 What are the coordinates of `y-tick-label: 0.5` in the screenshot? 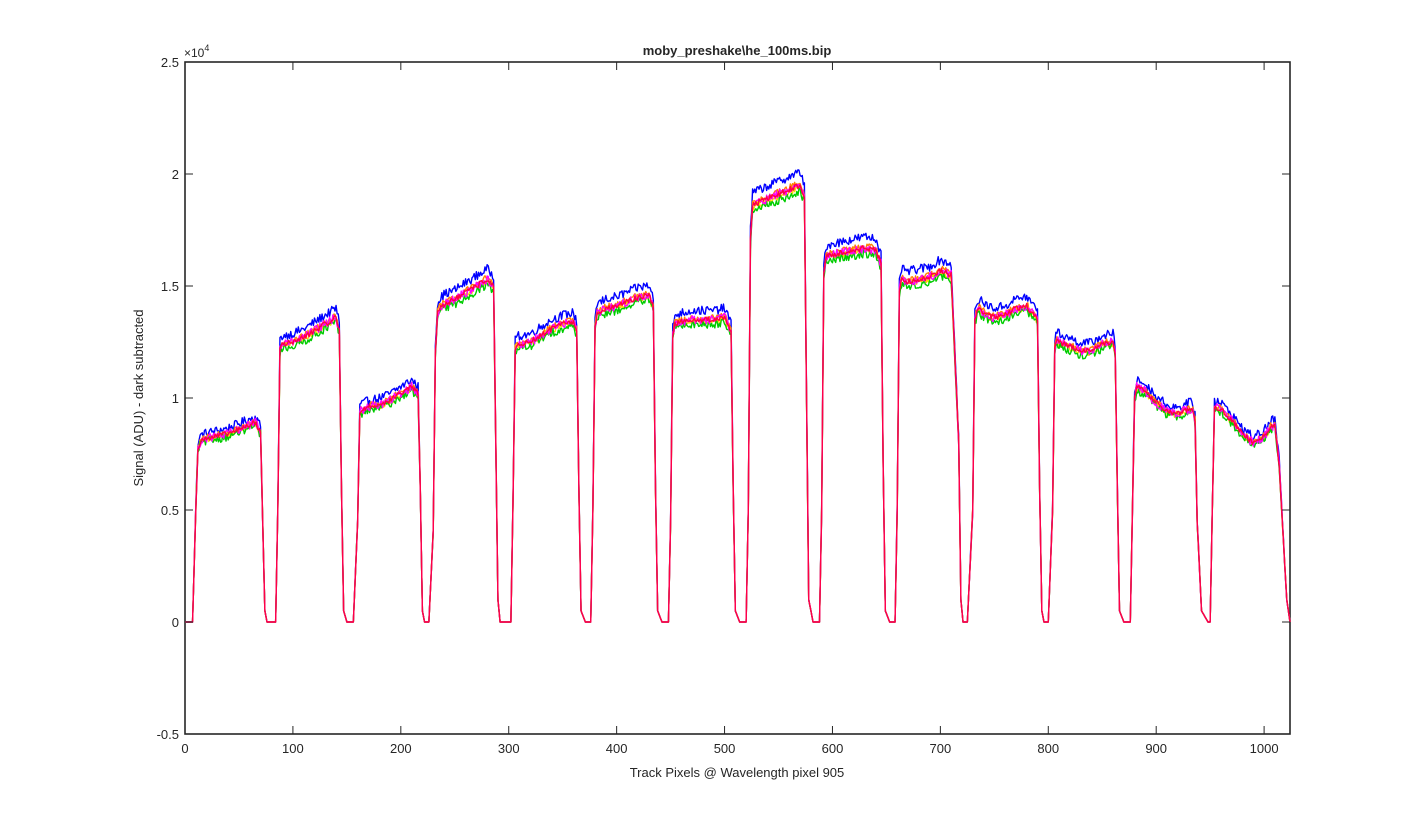 It's located at (170, 510).